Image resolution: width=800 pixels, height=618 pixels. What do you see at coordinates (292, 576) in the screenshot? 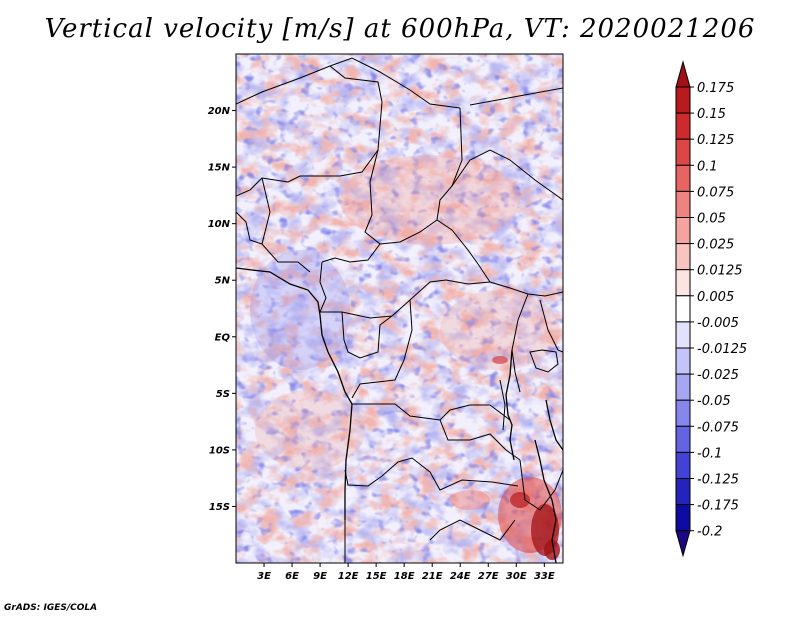
I see `lon-tick-label: 6E` at bounding box center [292, 576].